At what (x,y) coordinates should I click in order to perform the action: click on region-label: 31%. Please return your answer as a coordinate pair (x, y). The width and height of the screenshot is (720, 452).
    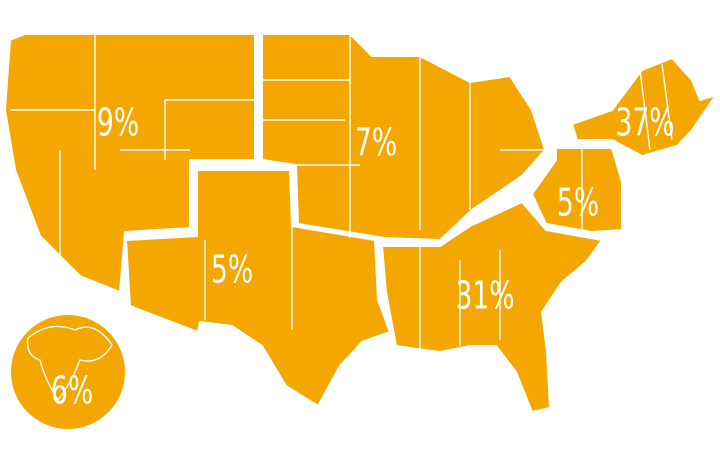
    Looking at the image, I should click on (484, 296).